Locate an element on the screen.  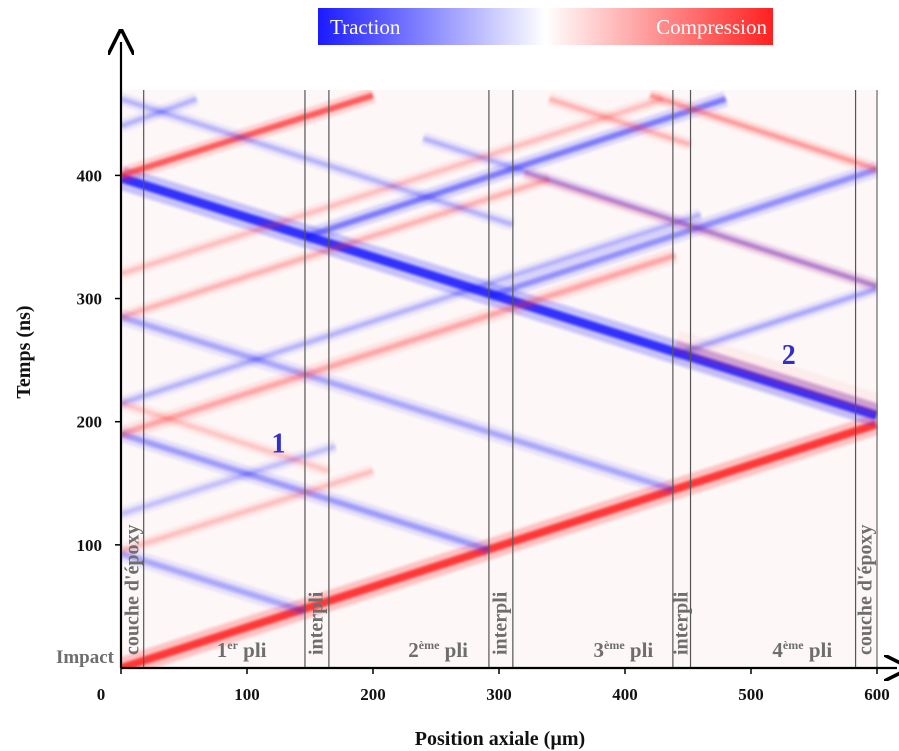
x-tick-label: 0 is located at coordinates (101, 694).